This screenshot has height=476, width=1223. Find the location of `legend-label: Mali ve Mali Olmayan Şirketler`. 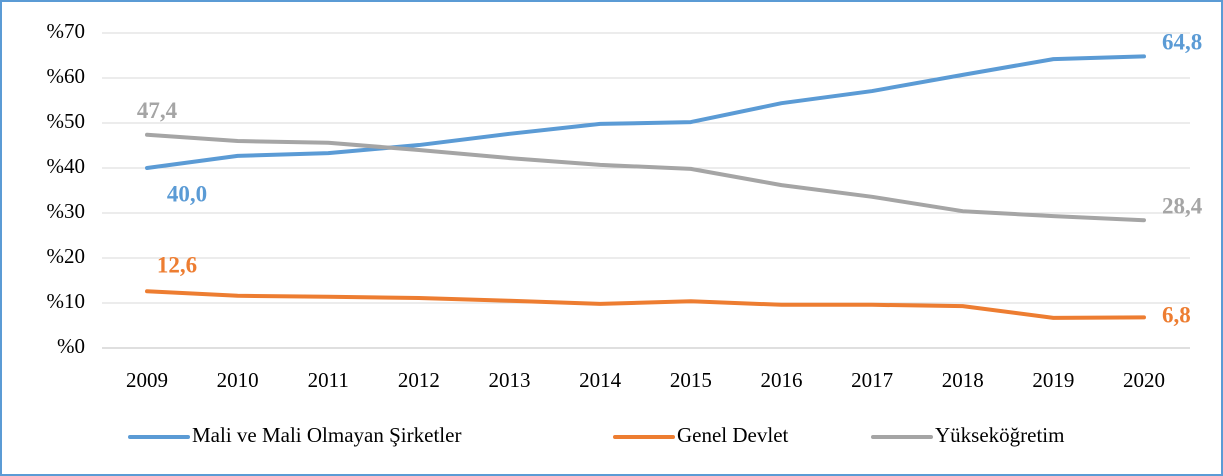

legend-label: Mali ve Mali Olmayan Şirketler is located at coordinates (326, 435).